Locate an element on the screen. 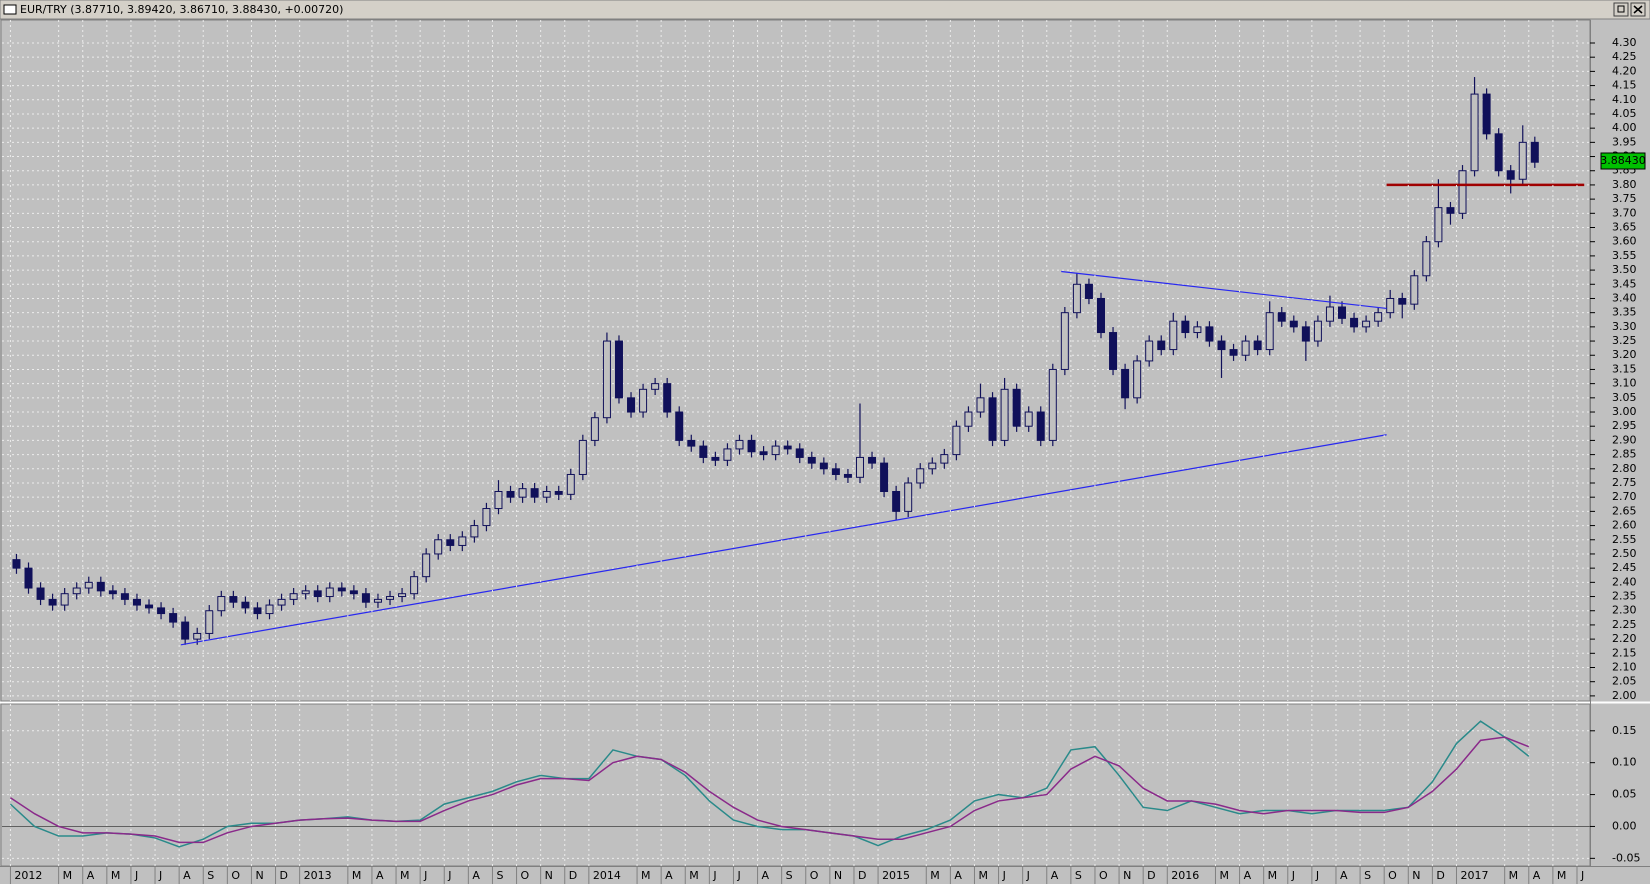 This screenshot has height=884, width=1650. close-button is located at coordinates (1638, 9).